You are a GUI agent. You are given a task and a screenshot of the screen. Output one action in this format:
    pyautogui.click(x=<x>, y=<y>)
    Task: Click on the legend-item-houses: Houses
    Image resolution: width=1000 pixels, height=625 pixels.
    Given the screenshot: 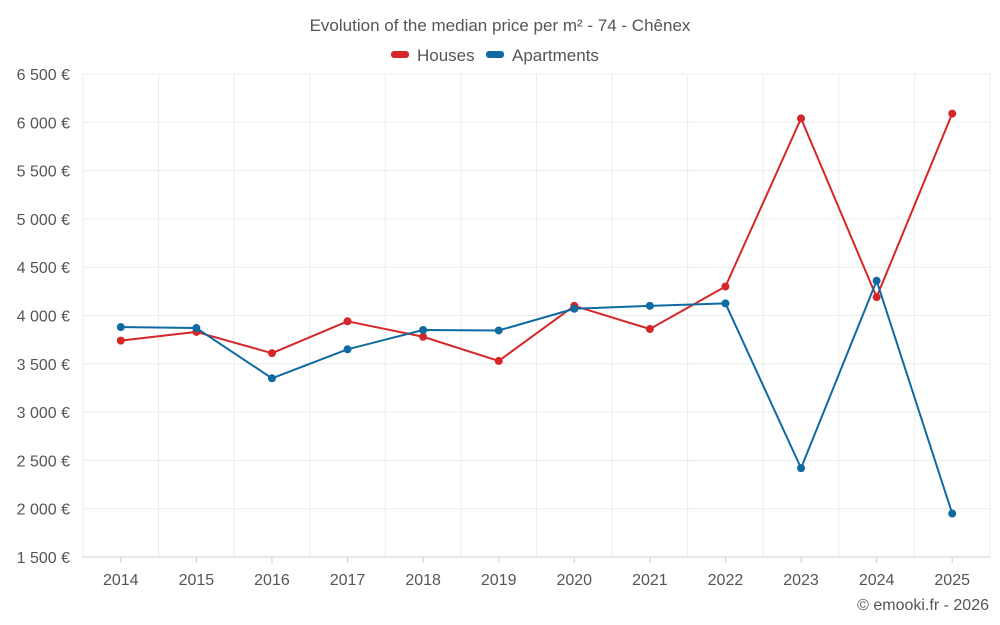 What is the action you would take?
    pyautogui.click(x=433, y=55)
    